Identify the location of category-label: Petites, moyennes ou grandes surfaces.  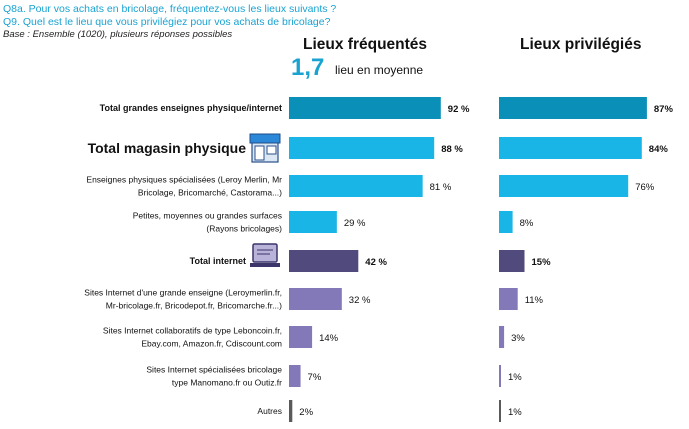
(207, 215).